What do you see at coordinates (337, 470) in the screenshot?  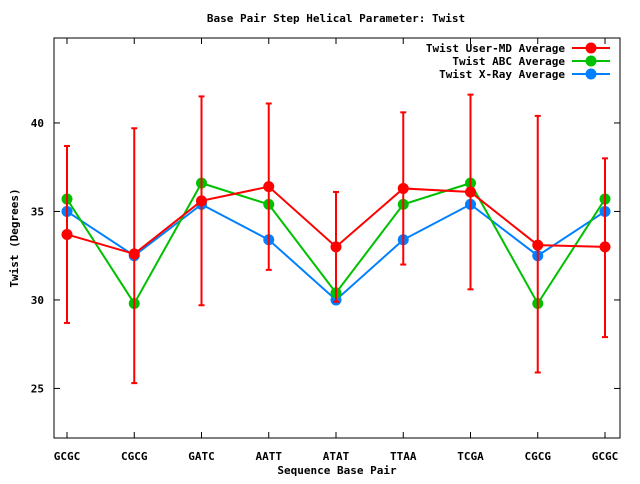 I see `x-axis-label: Sequence Base Pair` at bounding box center [337, 470].